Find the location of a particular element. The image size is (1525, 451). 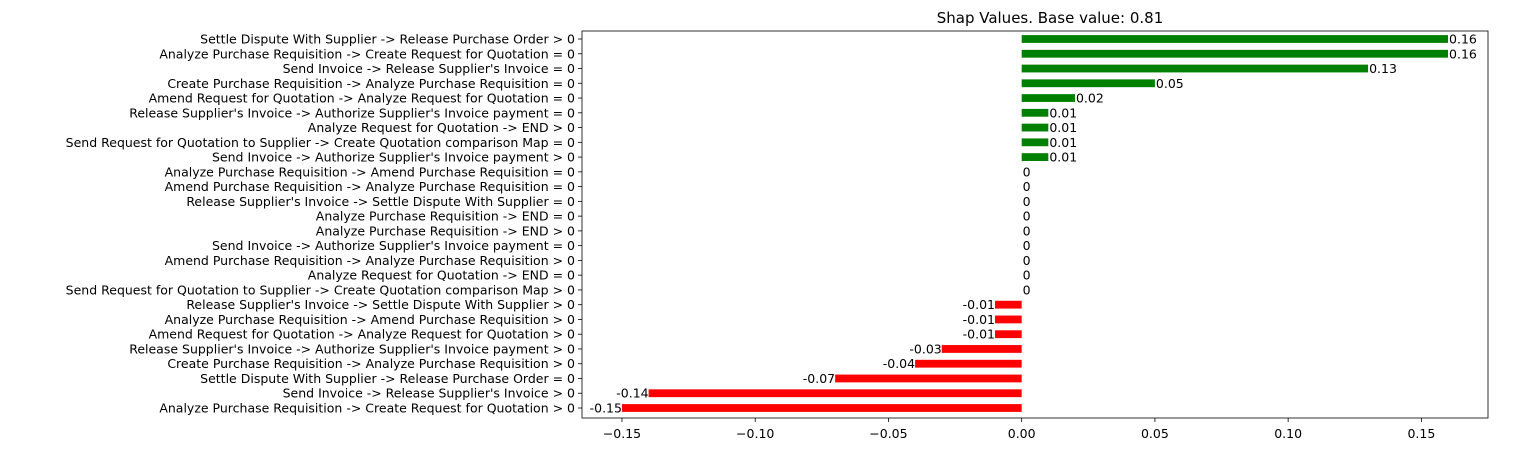

y-tick-label: Analyze Request for Quotation -> END = 0 is located at coordinates (441, 275).